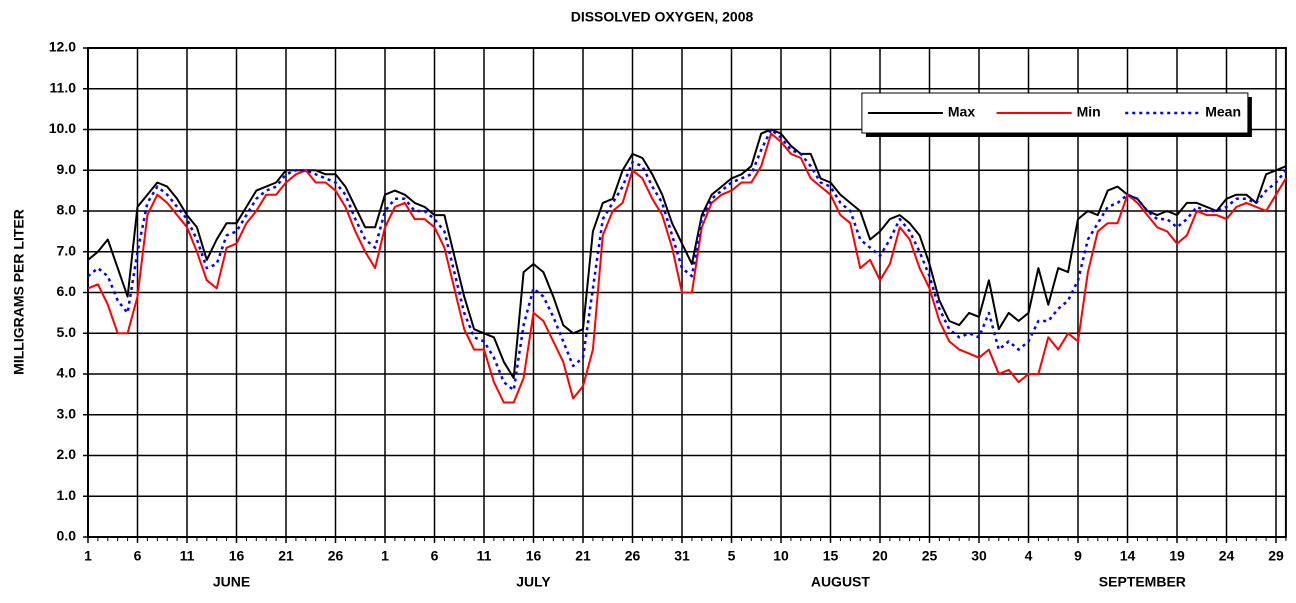  What do you see at coordinates (67, 332) in the screenshot?
I see `y-tick-label: 5.0` at bounding box center [67, 332].